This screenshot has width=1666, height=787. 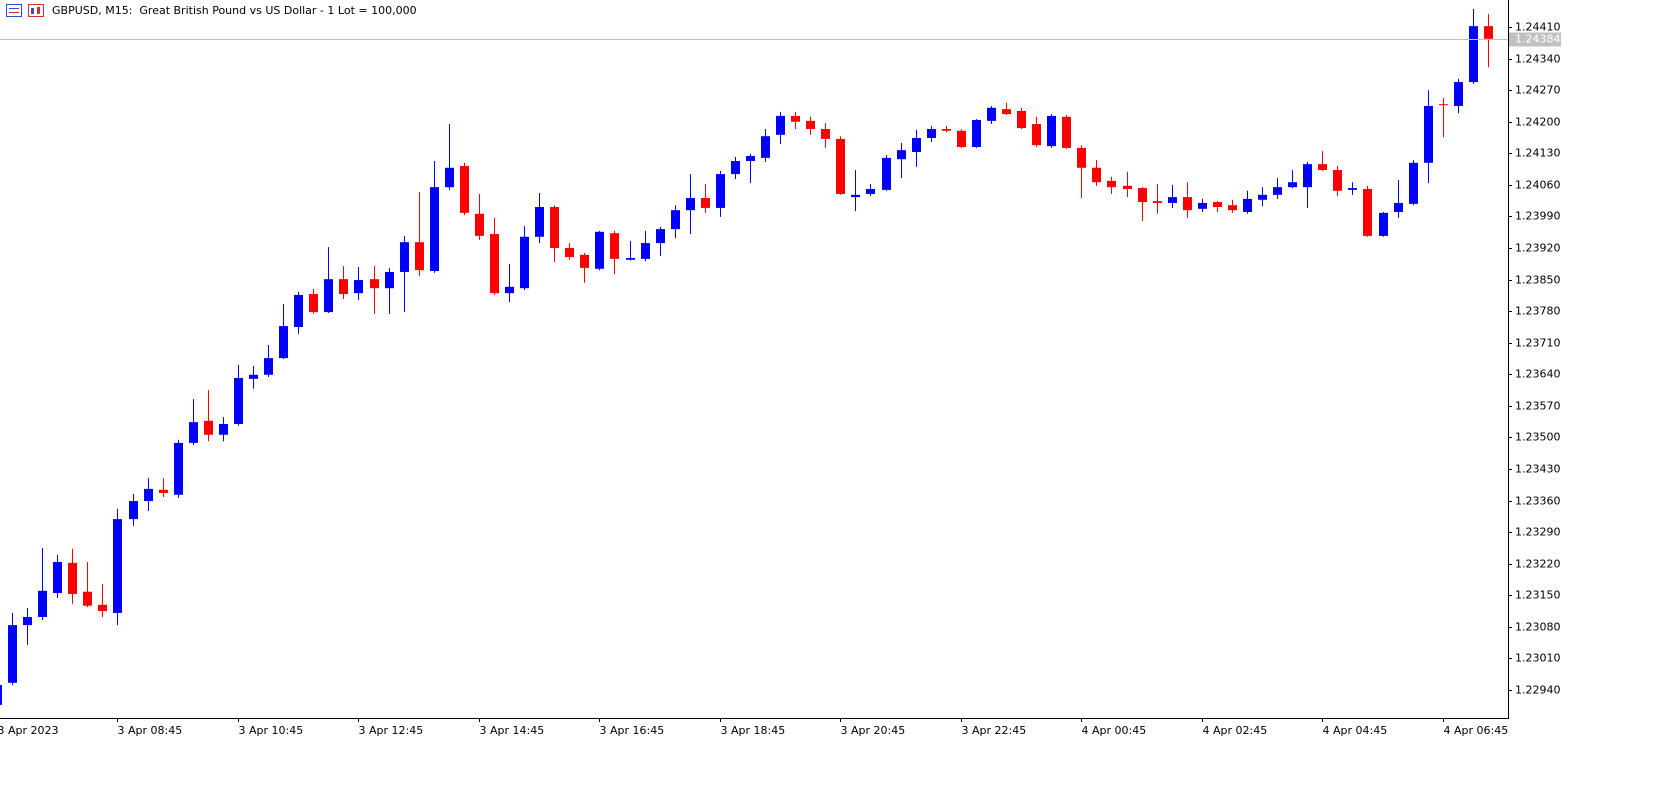 I want to click on y-tick-label: 1.23080, so click(x=1538, y=627).